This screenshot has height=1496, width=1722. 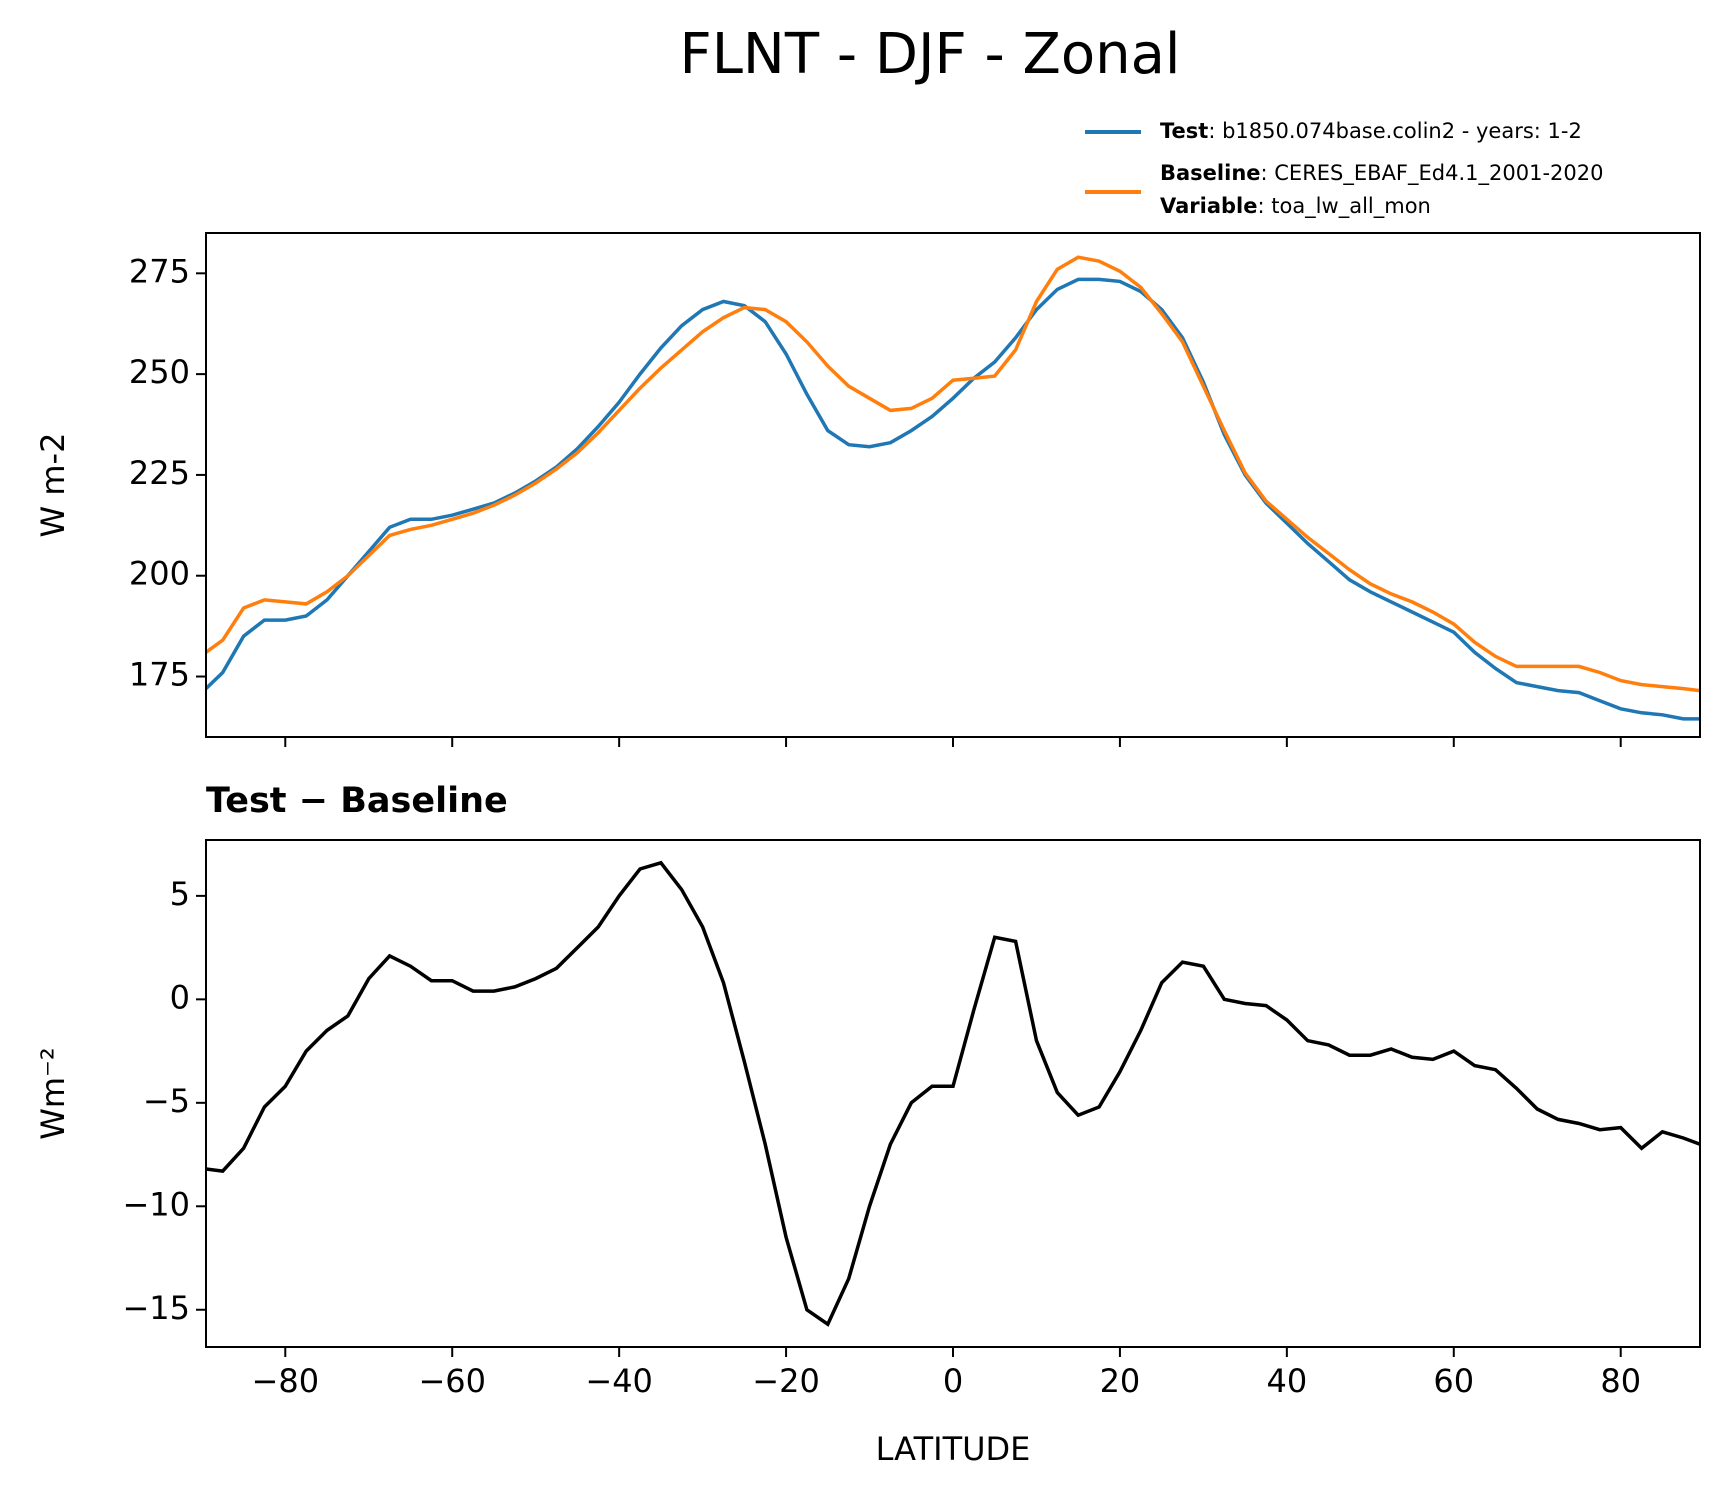 I want to click on figure-title: FLNT - DJF - Zonal, so click(x=930, y=54).